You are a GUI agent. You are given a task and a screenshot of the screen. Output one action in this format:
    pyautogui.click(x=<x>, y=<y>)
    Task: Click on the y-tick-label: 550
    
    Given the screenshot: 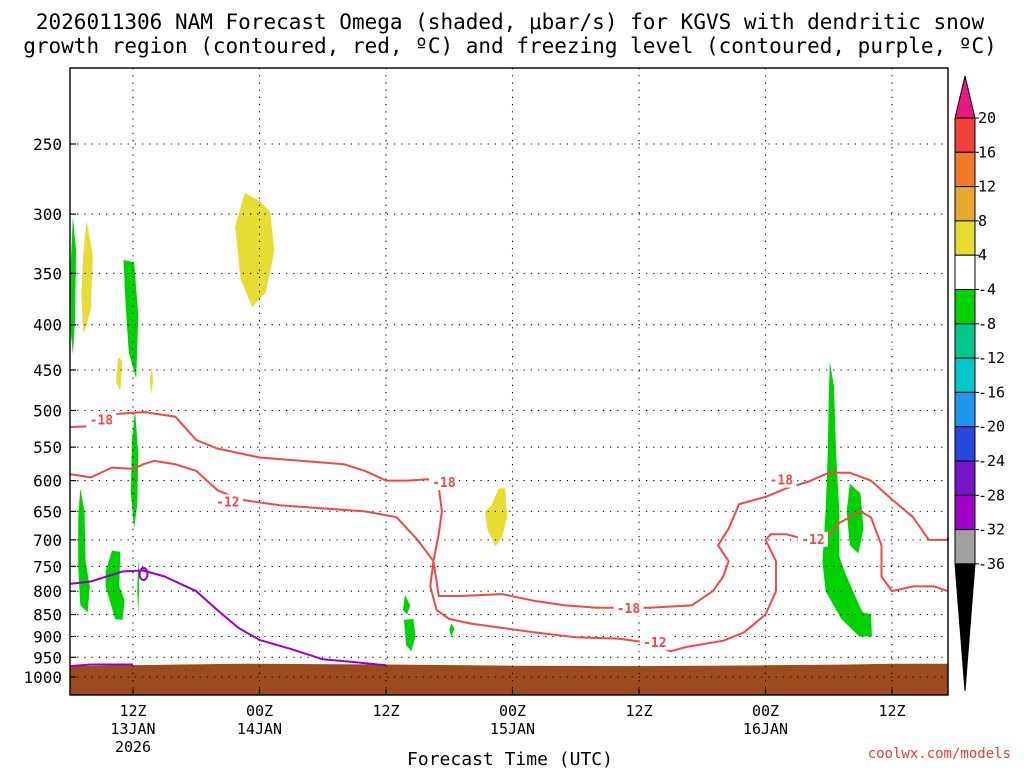 What is the action you would take?
    pyautogui.click(x=47, y=447)
    